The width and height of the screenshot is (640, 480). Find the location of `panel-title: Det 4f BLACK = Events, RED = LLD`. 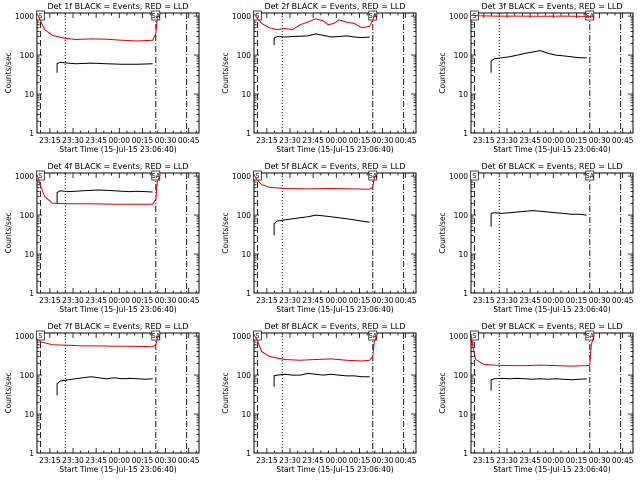

panel-title: Det 4f BLACK = Events, RED = LLD is located at coordinates (117, 166).